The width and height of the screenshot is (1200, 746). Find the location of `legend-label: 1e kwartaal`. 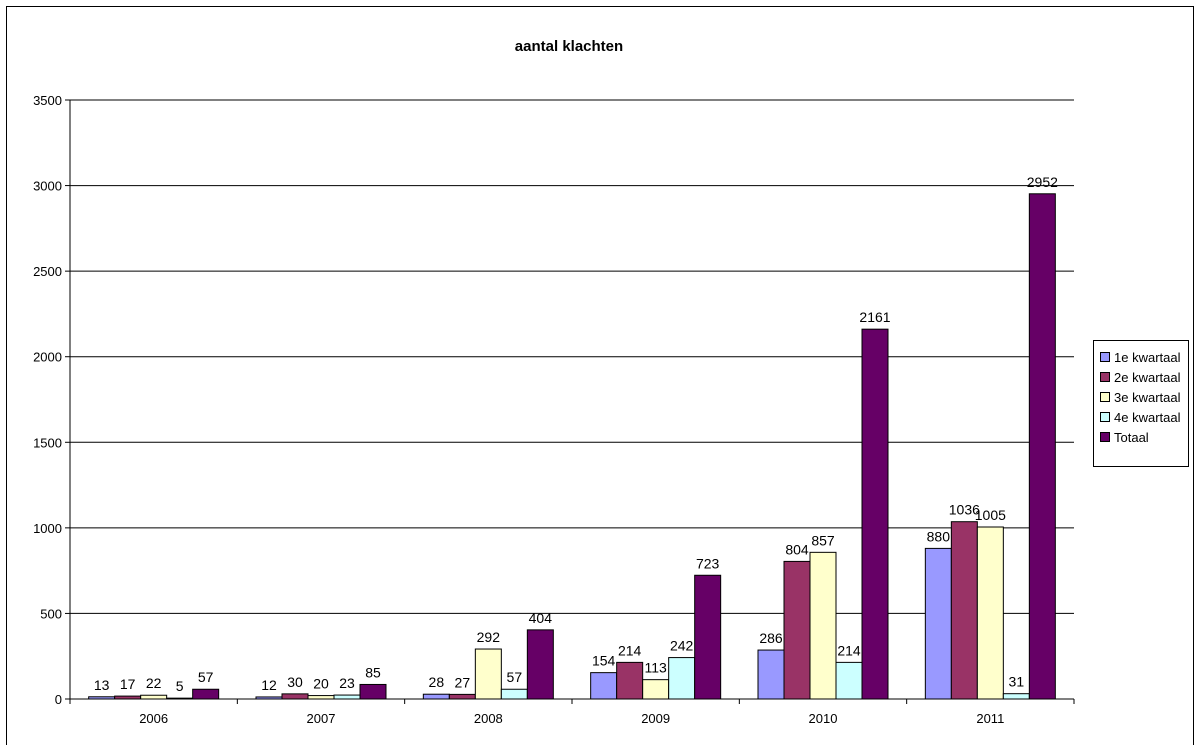

legend-label: 1e kwartaal is located at coordinates (1147, 357).